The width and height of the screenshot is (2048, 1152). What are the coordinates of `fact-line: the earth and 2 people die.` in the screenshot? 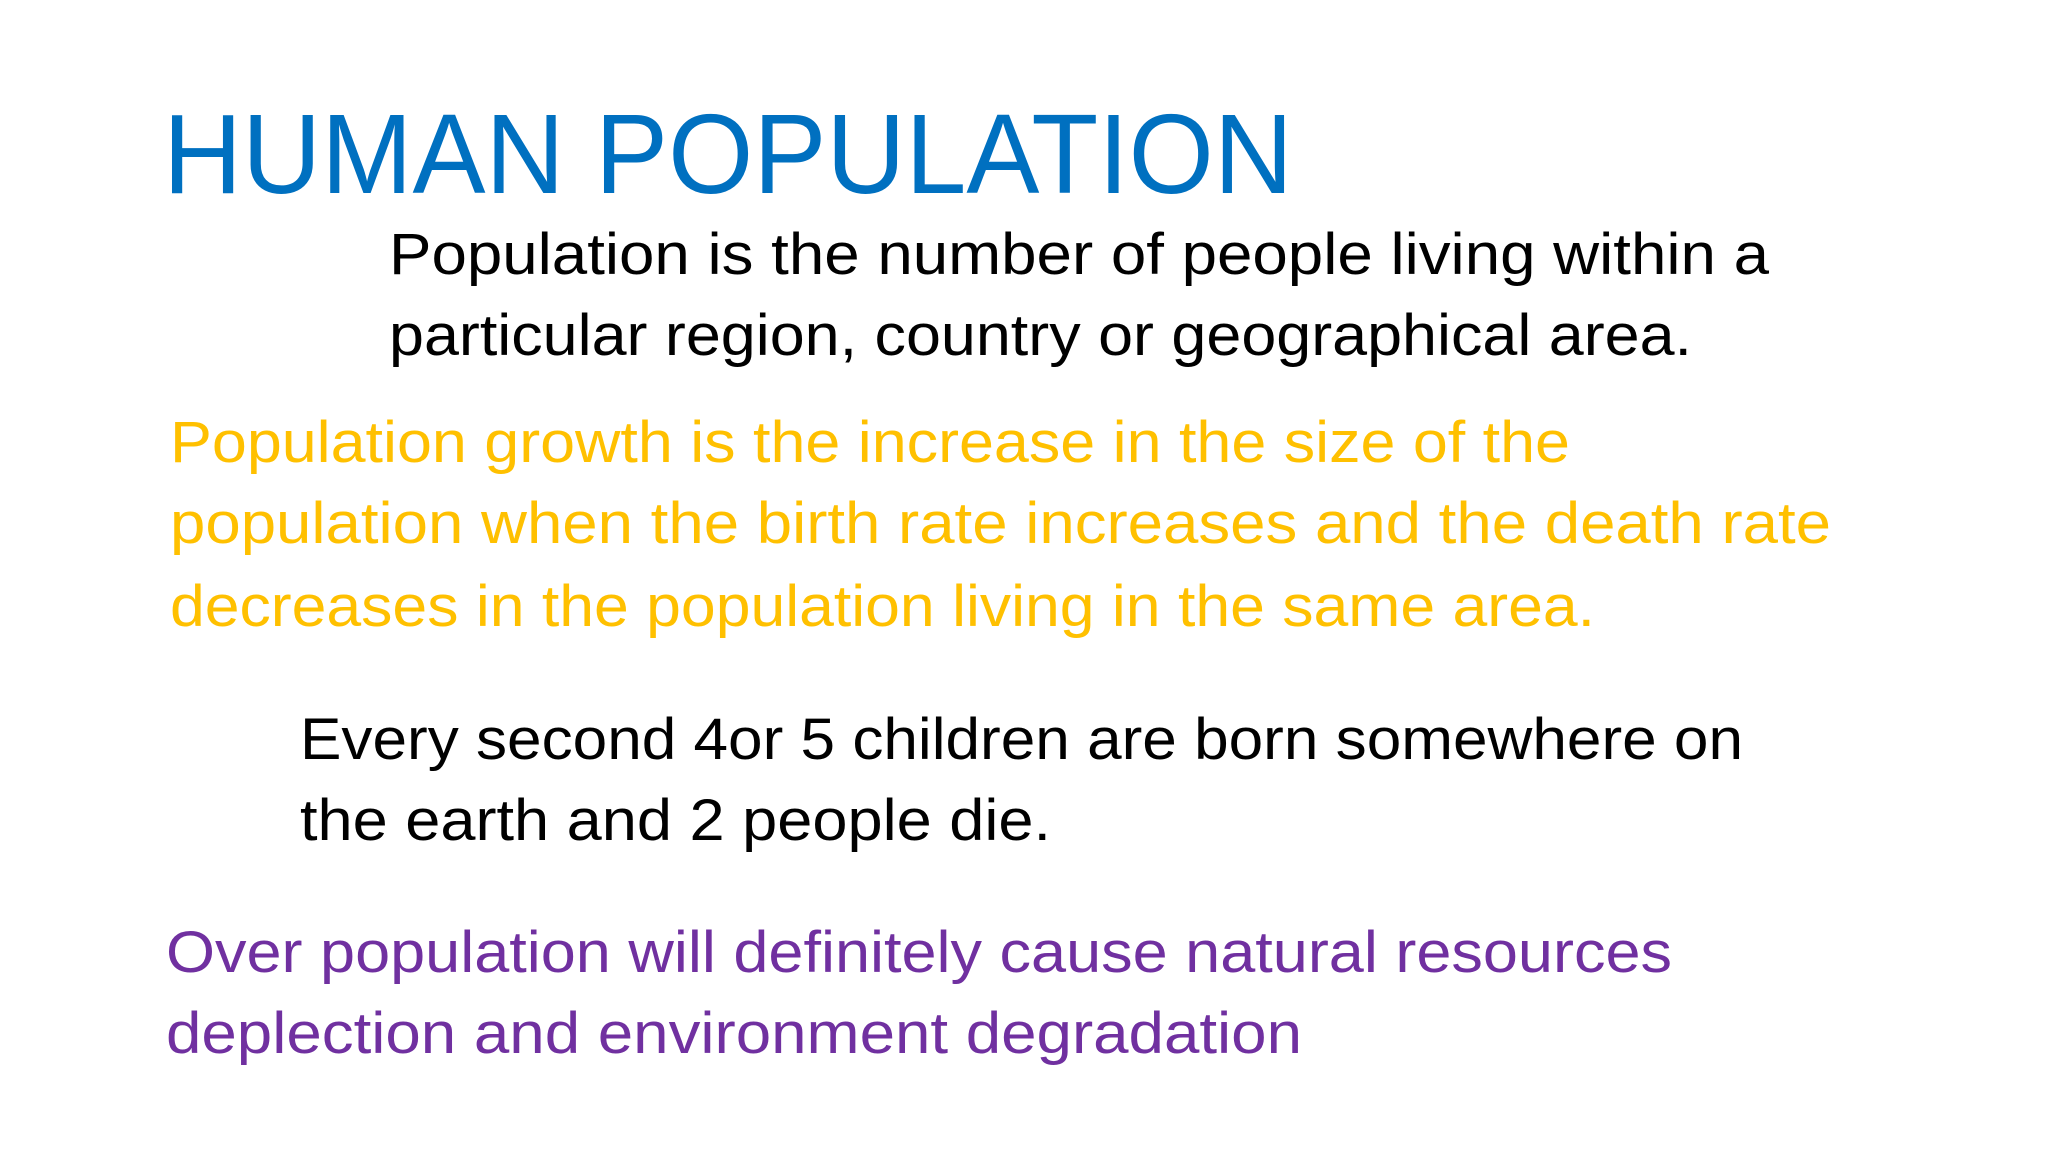 It's located at (675, 820).